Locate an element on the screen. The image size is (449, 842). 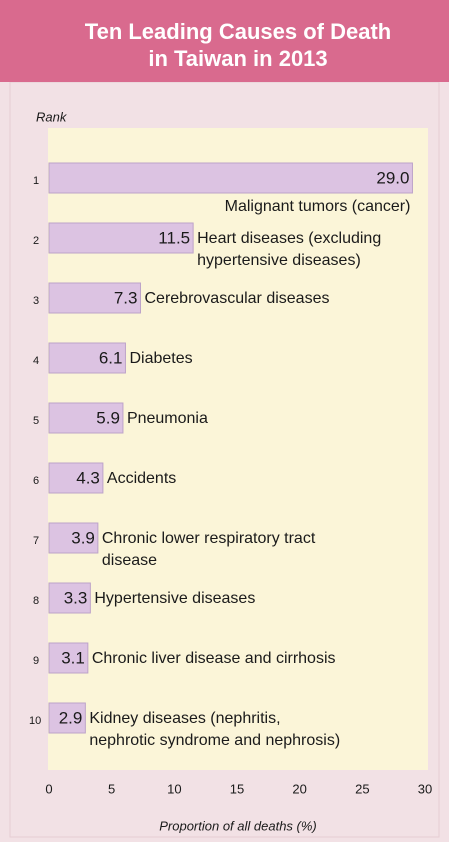
x-tick-label: 25 is located at coordinates (362, 788).